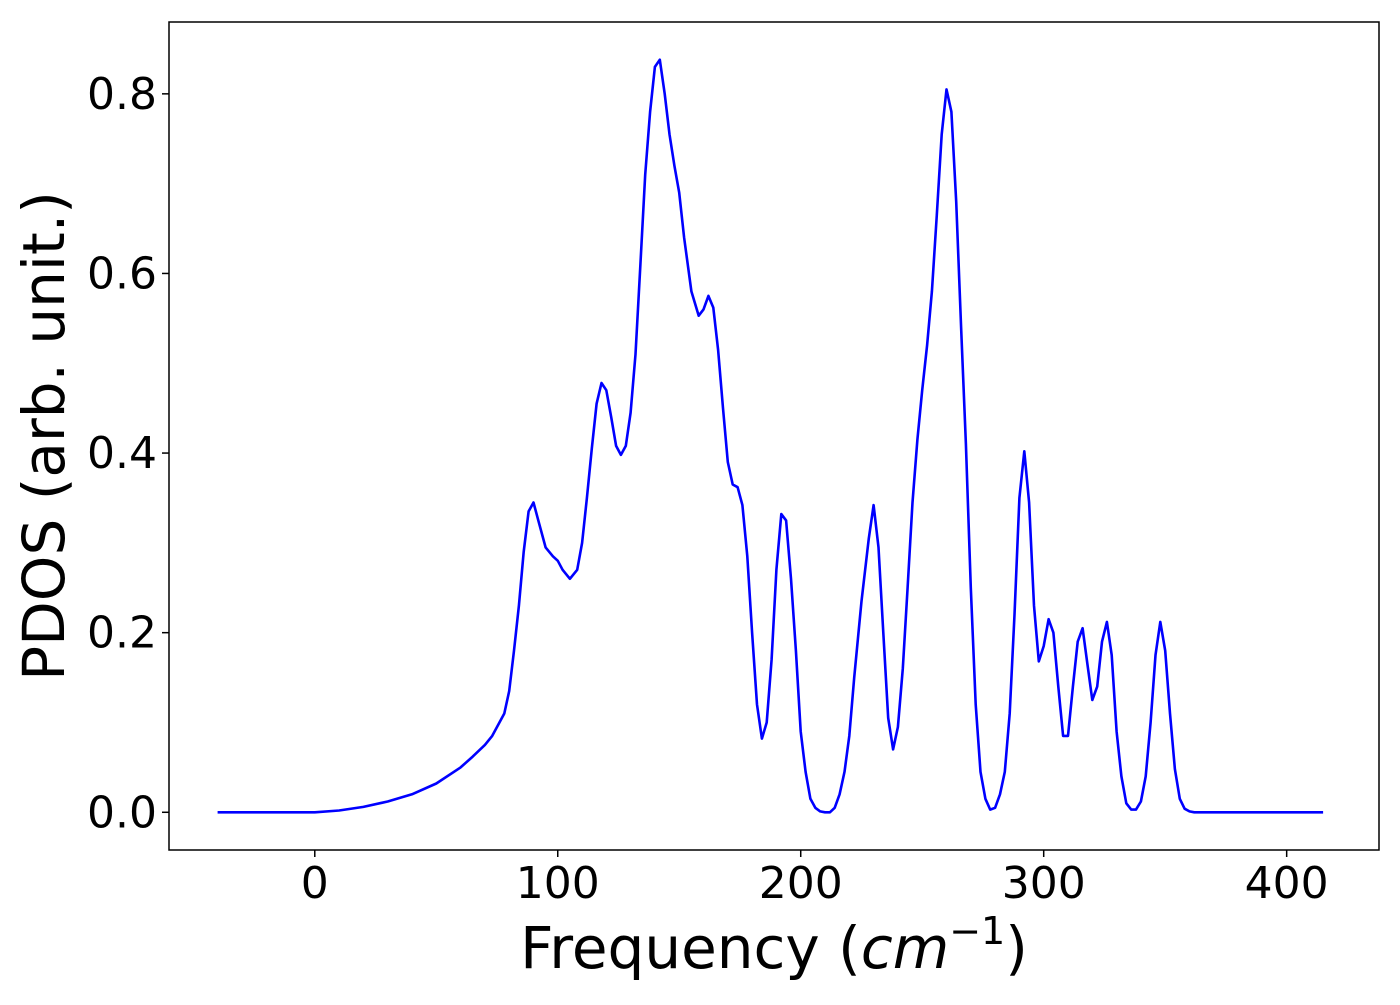  I want to click on y-axis-label: PDOS (arb. unit.), so click(44, 436).